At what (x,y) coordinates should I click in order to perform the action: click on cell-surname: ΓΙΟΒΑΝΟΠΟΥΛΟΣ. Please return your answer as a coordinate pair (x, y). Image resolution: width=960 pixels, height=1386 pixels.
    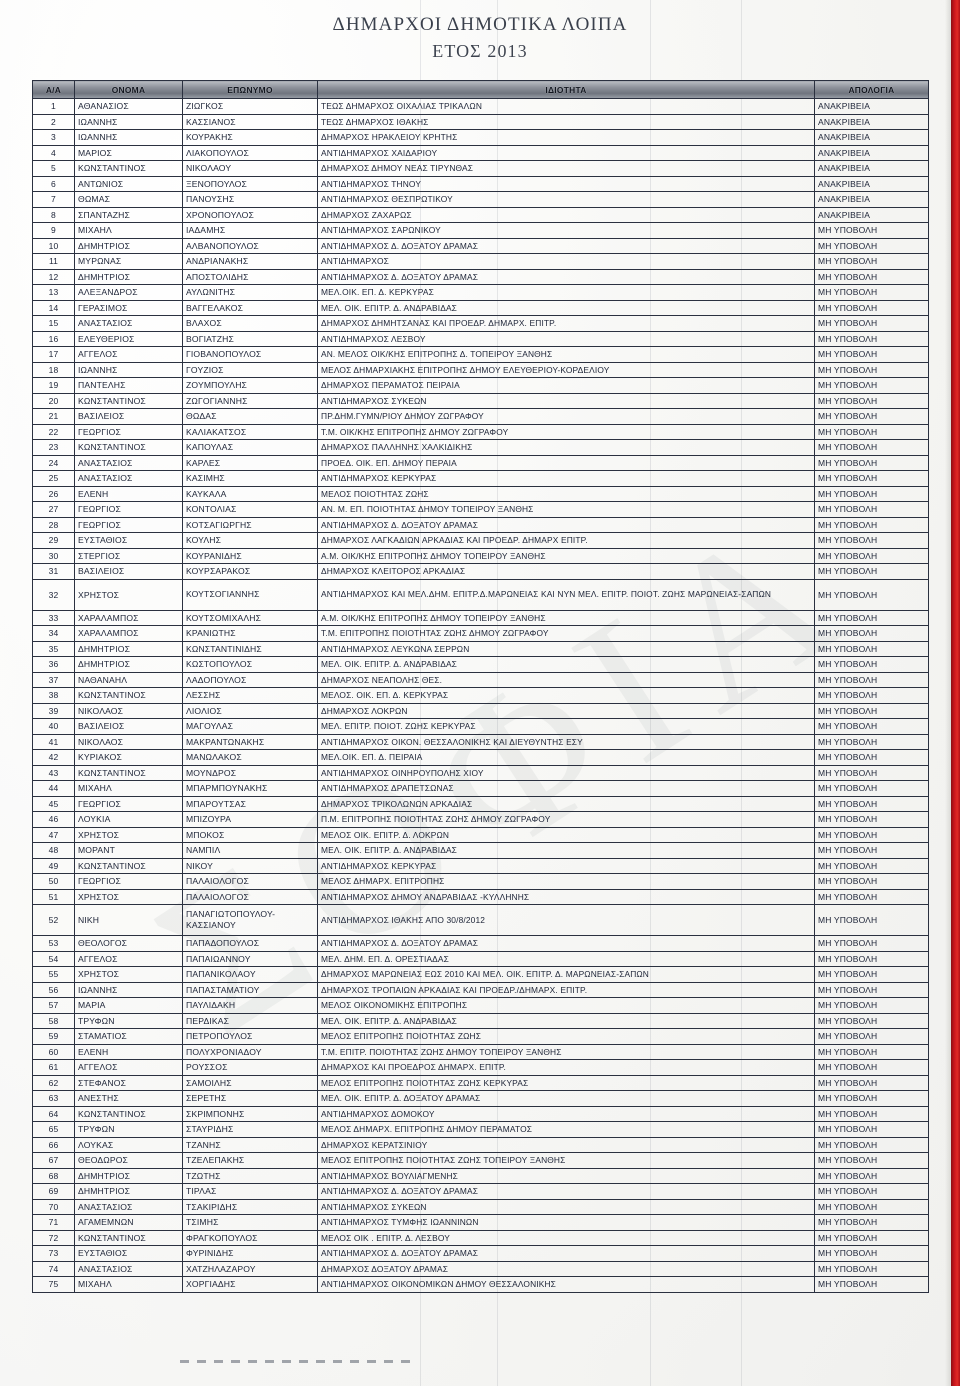
    Looking at the image, I should click on (250, 354).